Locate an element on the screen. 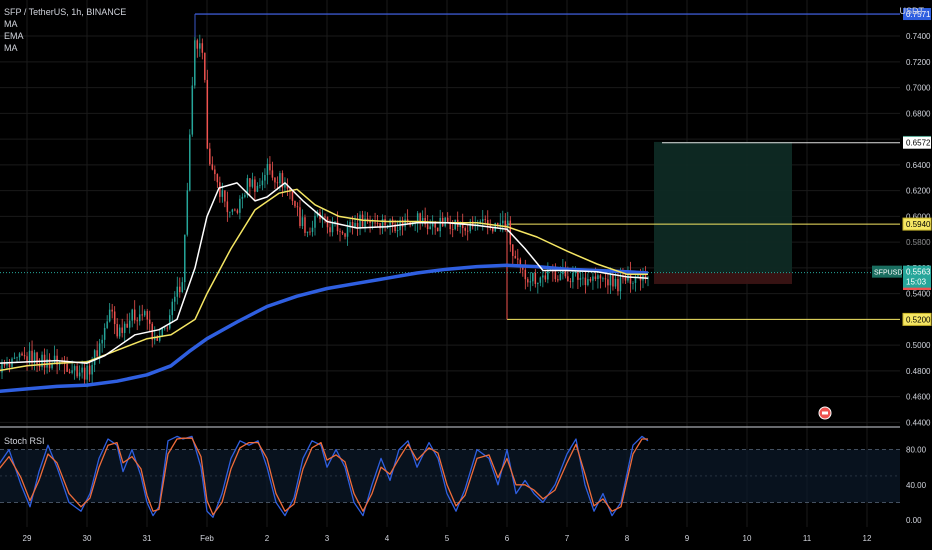 The height and width of the screenshot is (550, 932). price-tick-label-hidden: 0.5800 is located at coordinates (918, 242).